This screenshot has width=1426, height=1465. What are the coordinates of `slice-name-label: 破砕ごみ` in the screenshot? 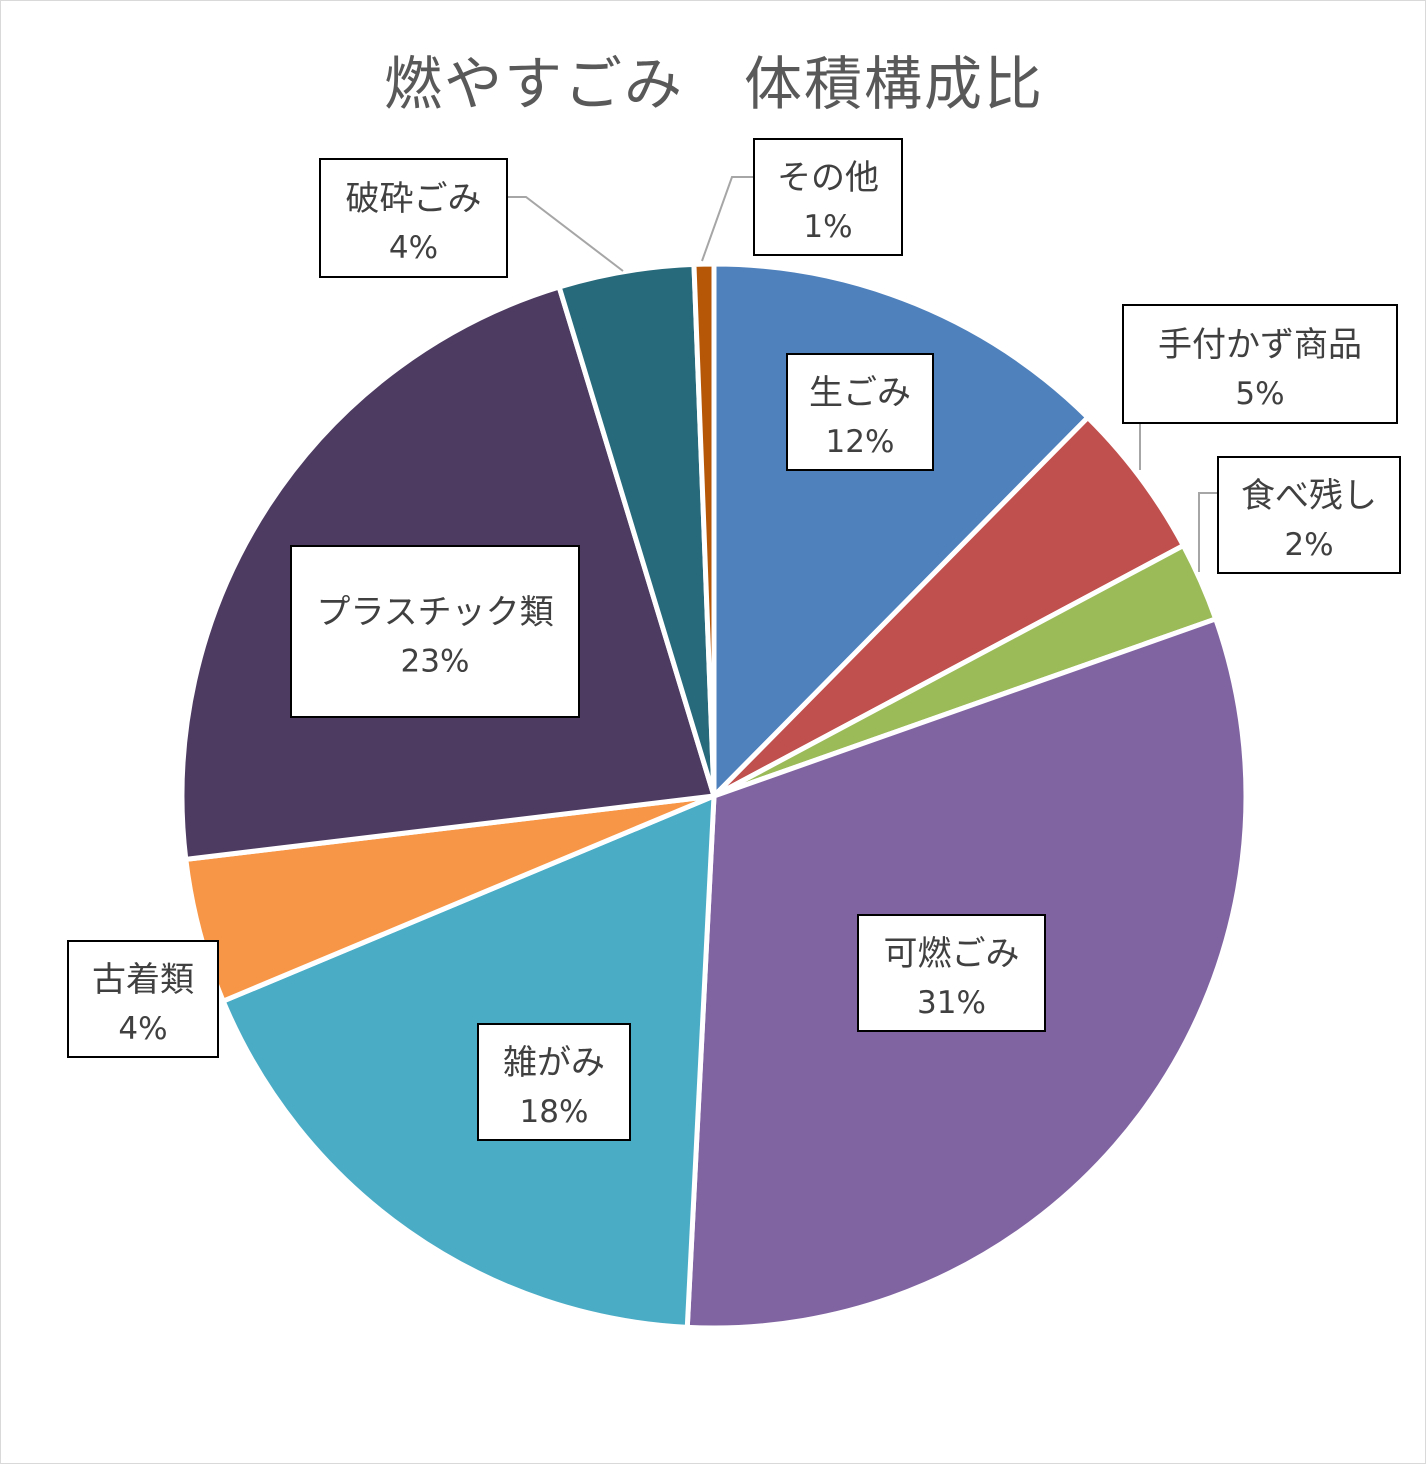 It's located at (414, 199).